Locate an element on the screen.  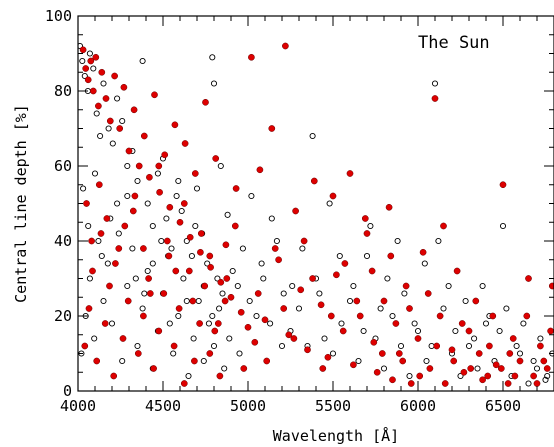
x-axis-label: Wavelength [Å] is located at coordinates (336, 435).